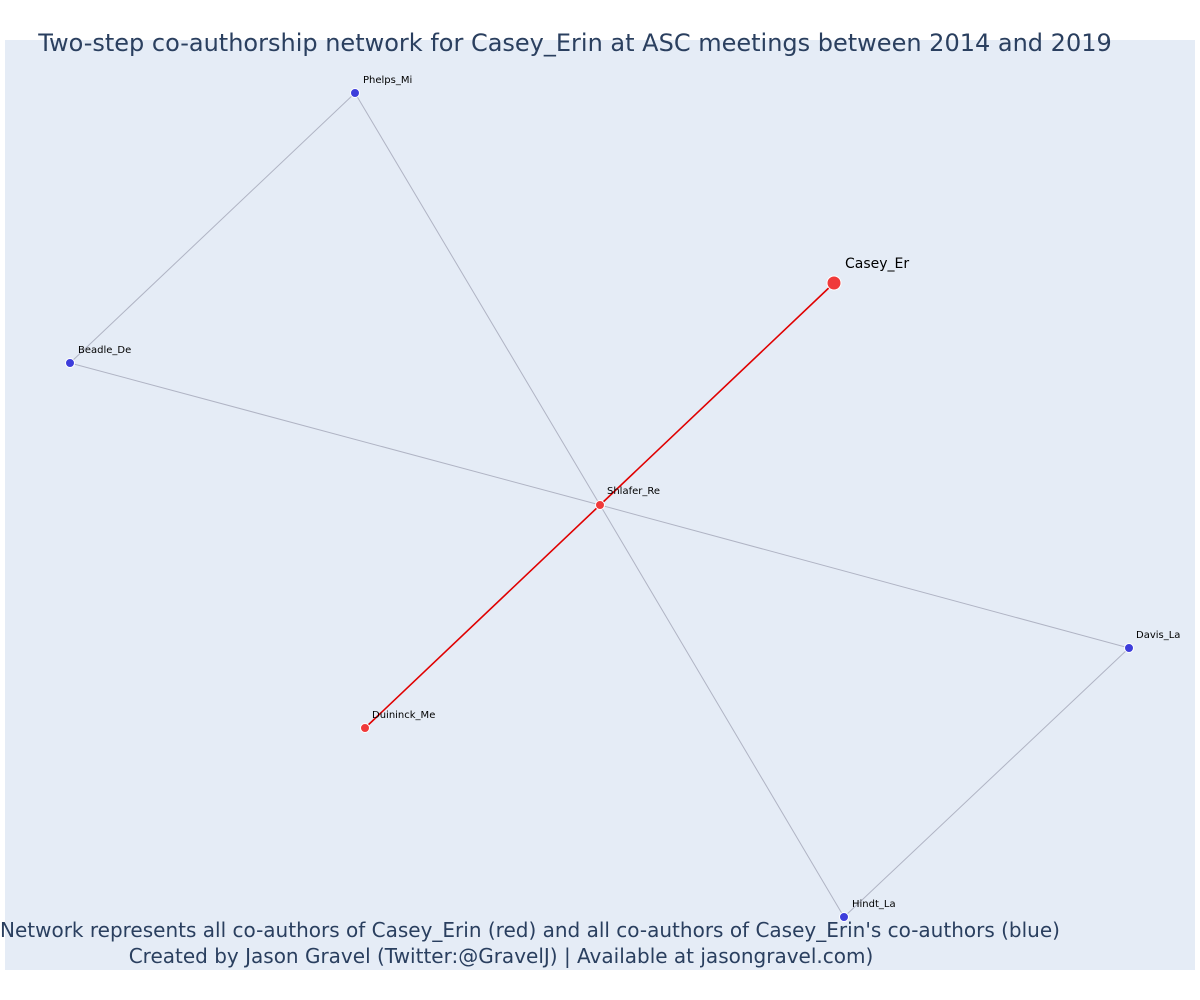 The image size is (1200, 1000). What do you see at coordinates (877, 264) in the screenshot?
I see `node-label-Casey_Er: Casey_Er` at bounding box center [877, 264].